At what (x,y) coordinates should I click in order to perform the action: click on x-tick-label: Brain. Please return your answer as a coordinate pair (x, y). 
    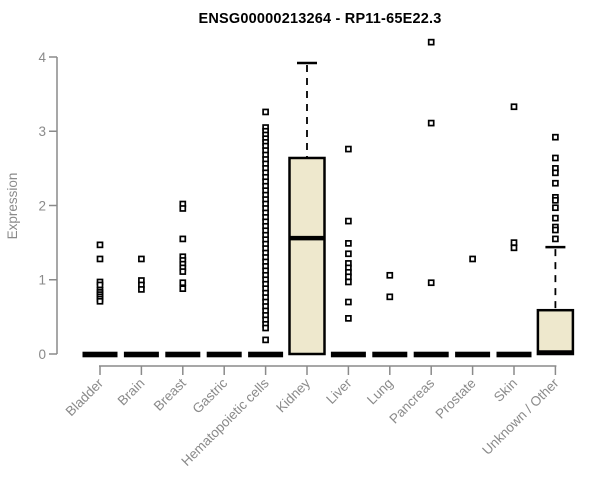
    Looking at the image, I should click on (131, 392).